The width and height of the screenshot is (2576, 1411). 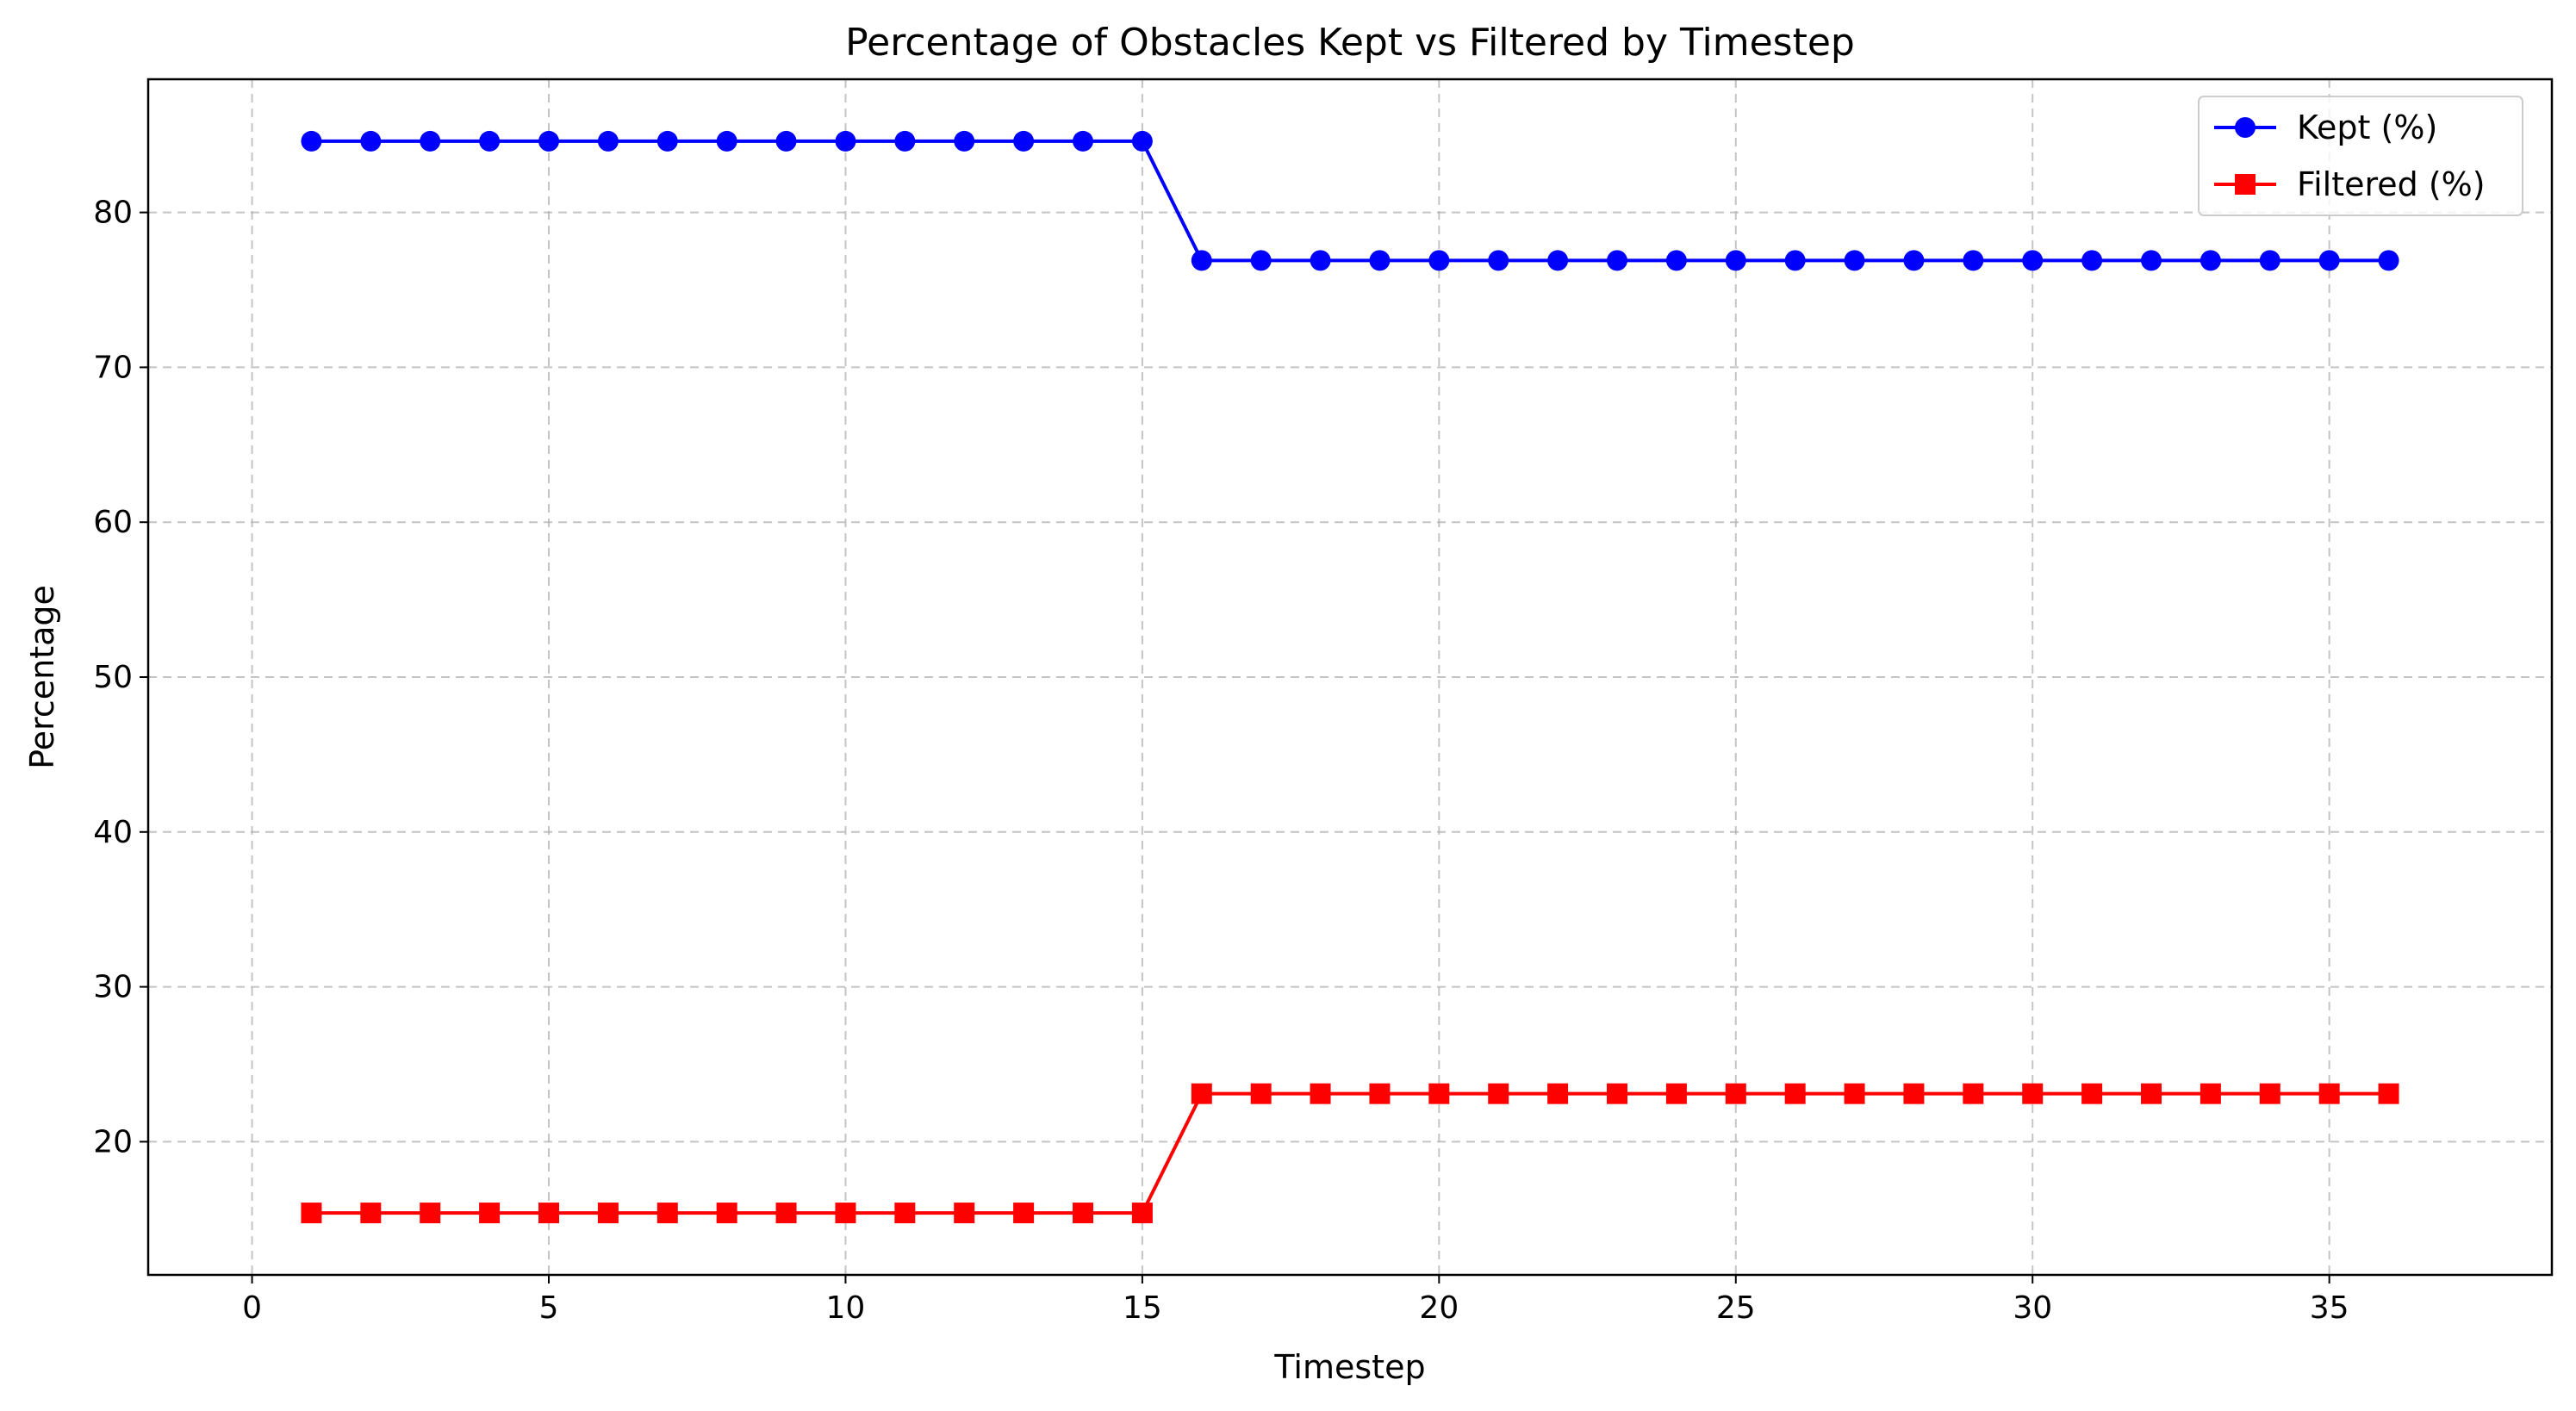 What do you see at coordinates (2367, 128) in the screenshot?
I see `legend-kept-label: Kept (%)` at bounding box center [2367, 128].